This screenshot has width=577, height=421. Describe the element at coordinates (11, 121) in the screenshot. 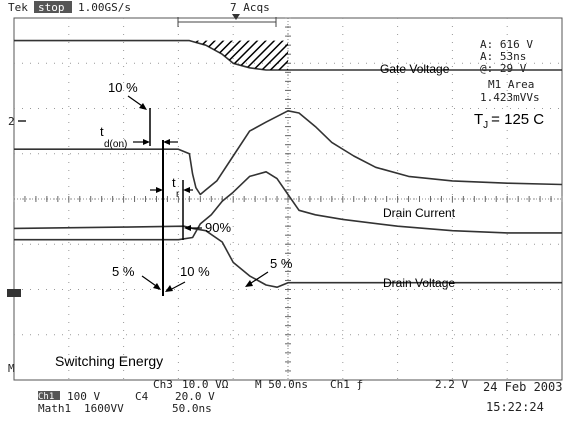

I see `ch2-marker: 2` at that location.